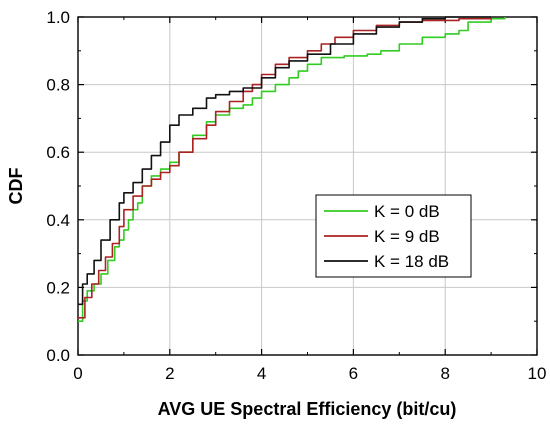  What do you see at coordinates (58, 152) in the screenshot?
I see `y-tick-label: 0.6` at bounding box center [58, 152].